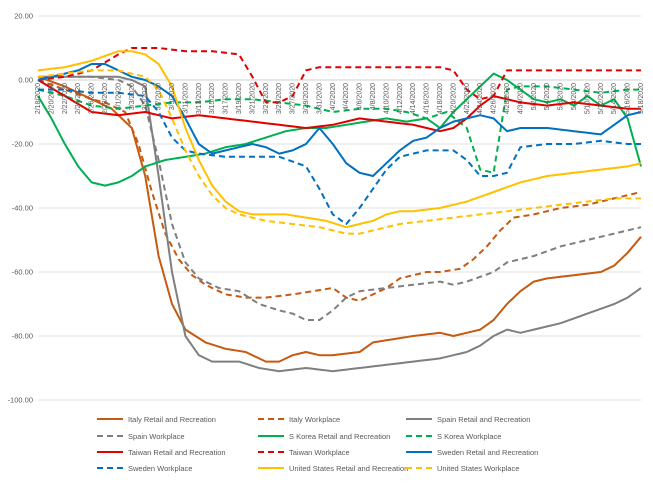 Image resolution: width=653 pixels, height=484 pixels. What do you see at coordinates (614, 98) in the screenshot?
I see `x-tick-label: 5/14/2020` at bounding box center [614, 98].